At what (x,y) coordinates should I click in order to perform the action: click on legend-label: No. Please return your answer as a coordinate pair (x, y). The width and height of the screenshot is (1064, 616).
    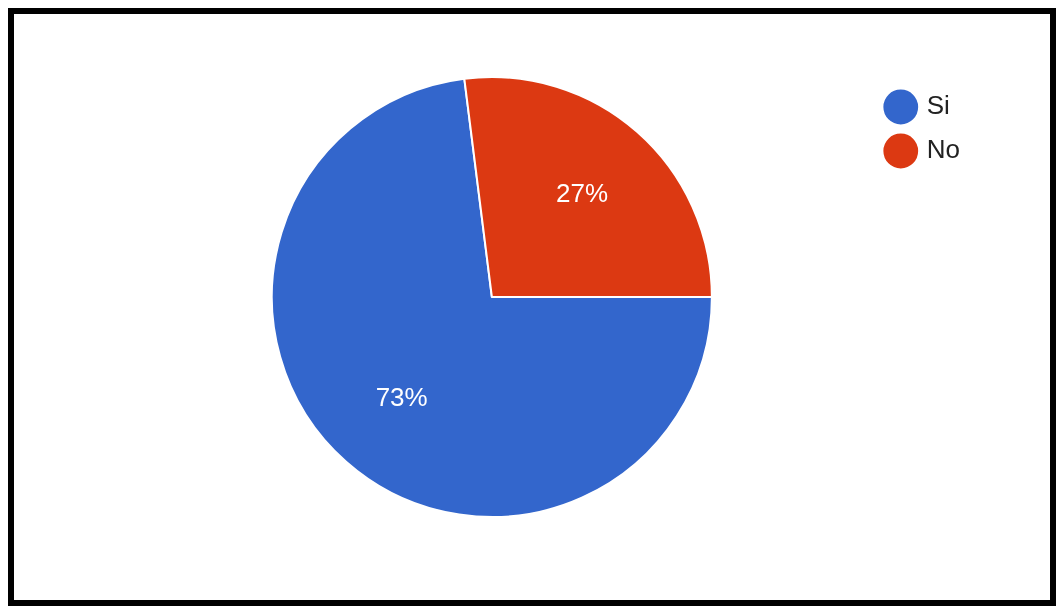
    Looking at the image, I should click on (943, 149).